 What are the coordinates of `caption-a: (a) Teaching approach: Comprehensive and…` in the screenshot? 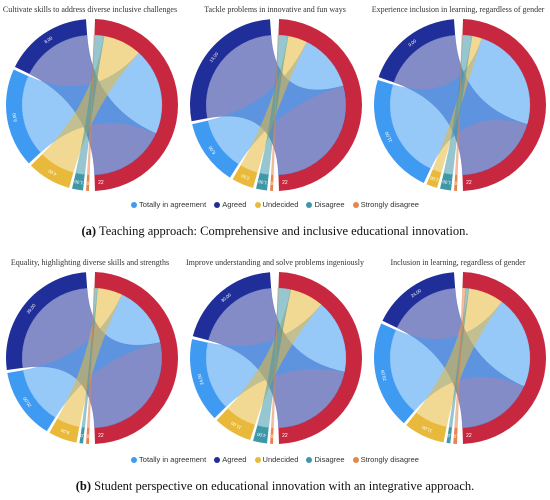 It's located at (275, 231).